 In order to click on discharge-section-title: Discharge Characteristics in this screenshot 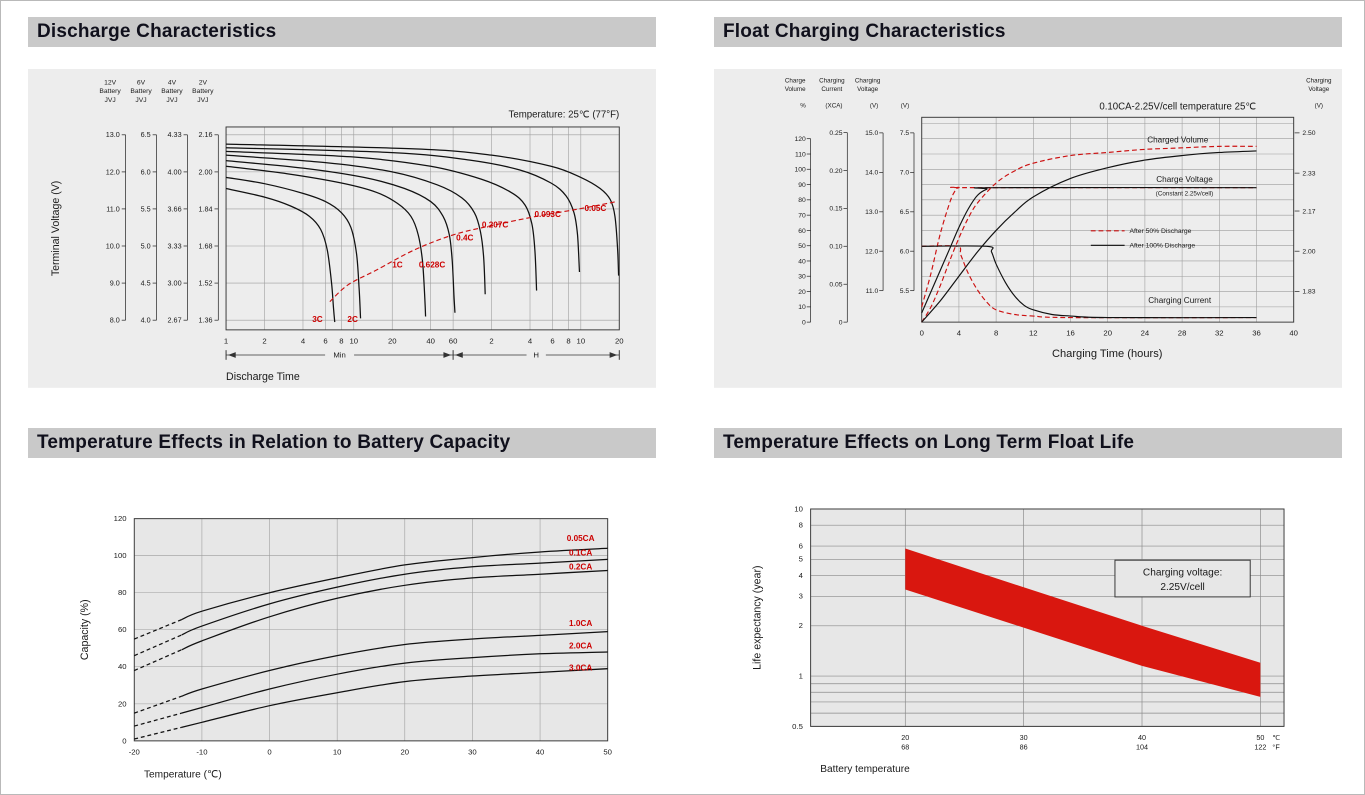, I will do `click(157, 31)`.